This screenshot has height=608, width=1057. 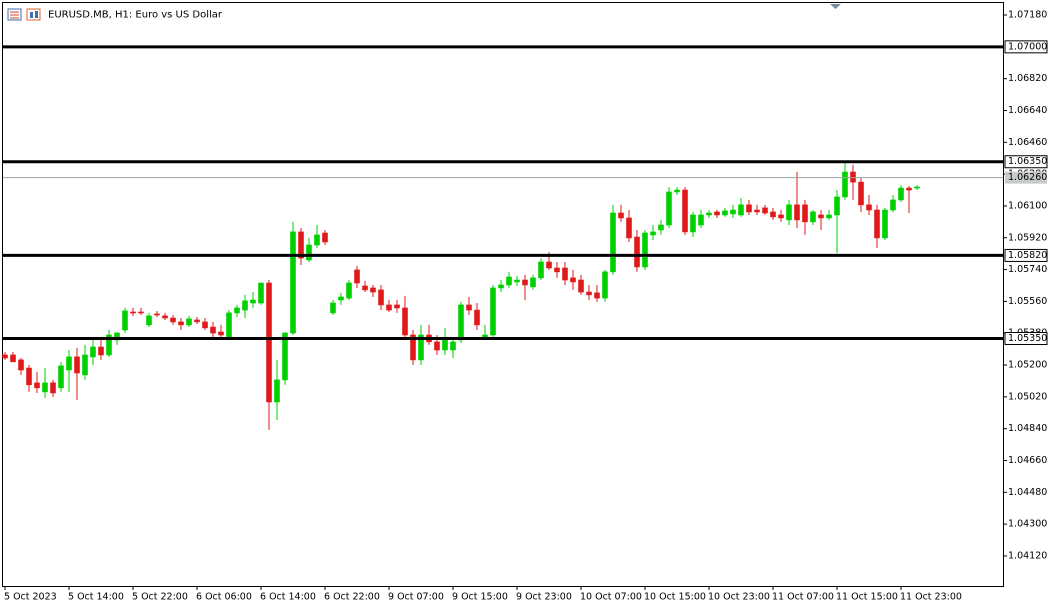 What do you see at coordinates (416, 597) in the screenshot?
I see `x-tick-label: 9 Oct 07:00` at bounding box center [416, 597].